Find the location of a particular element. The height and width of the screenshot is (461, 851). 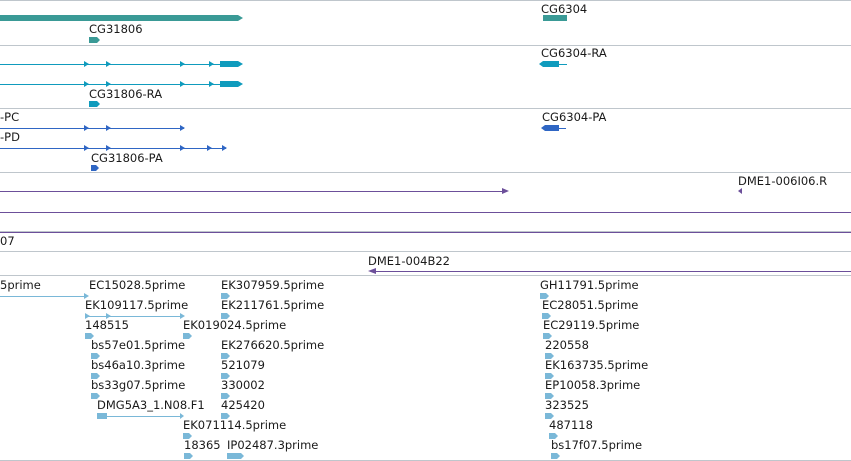

est-label: EK109117.5prime is located at coordinates (137, 305).